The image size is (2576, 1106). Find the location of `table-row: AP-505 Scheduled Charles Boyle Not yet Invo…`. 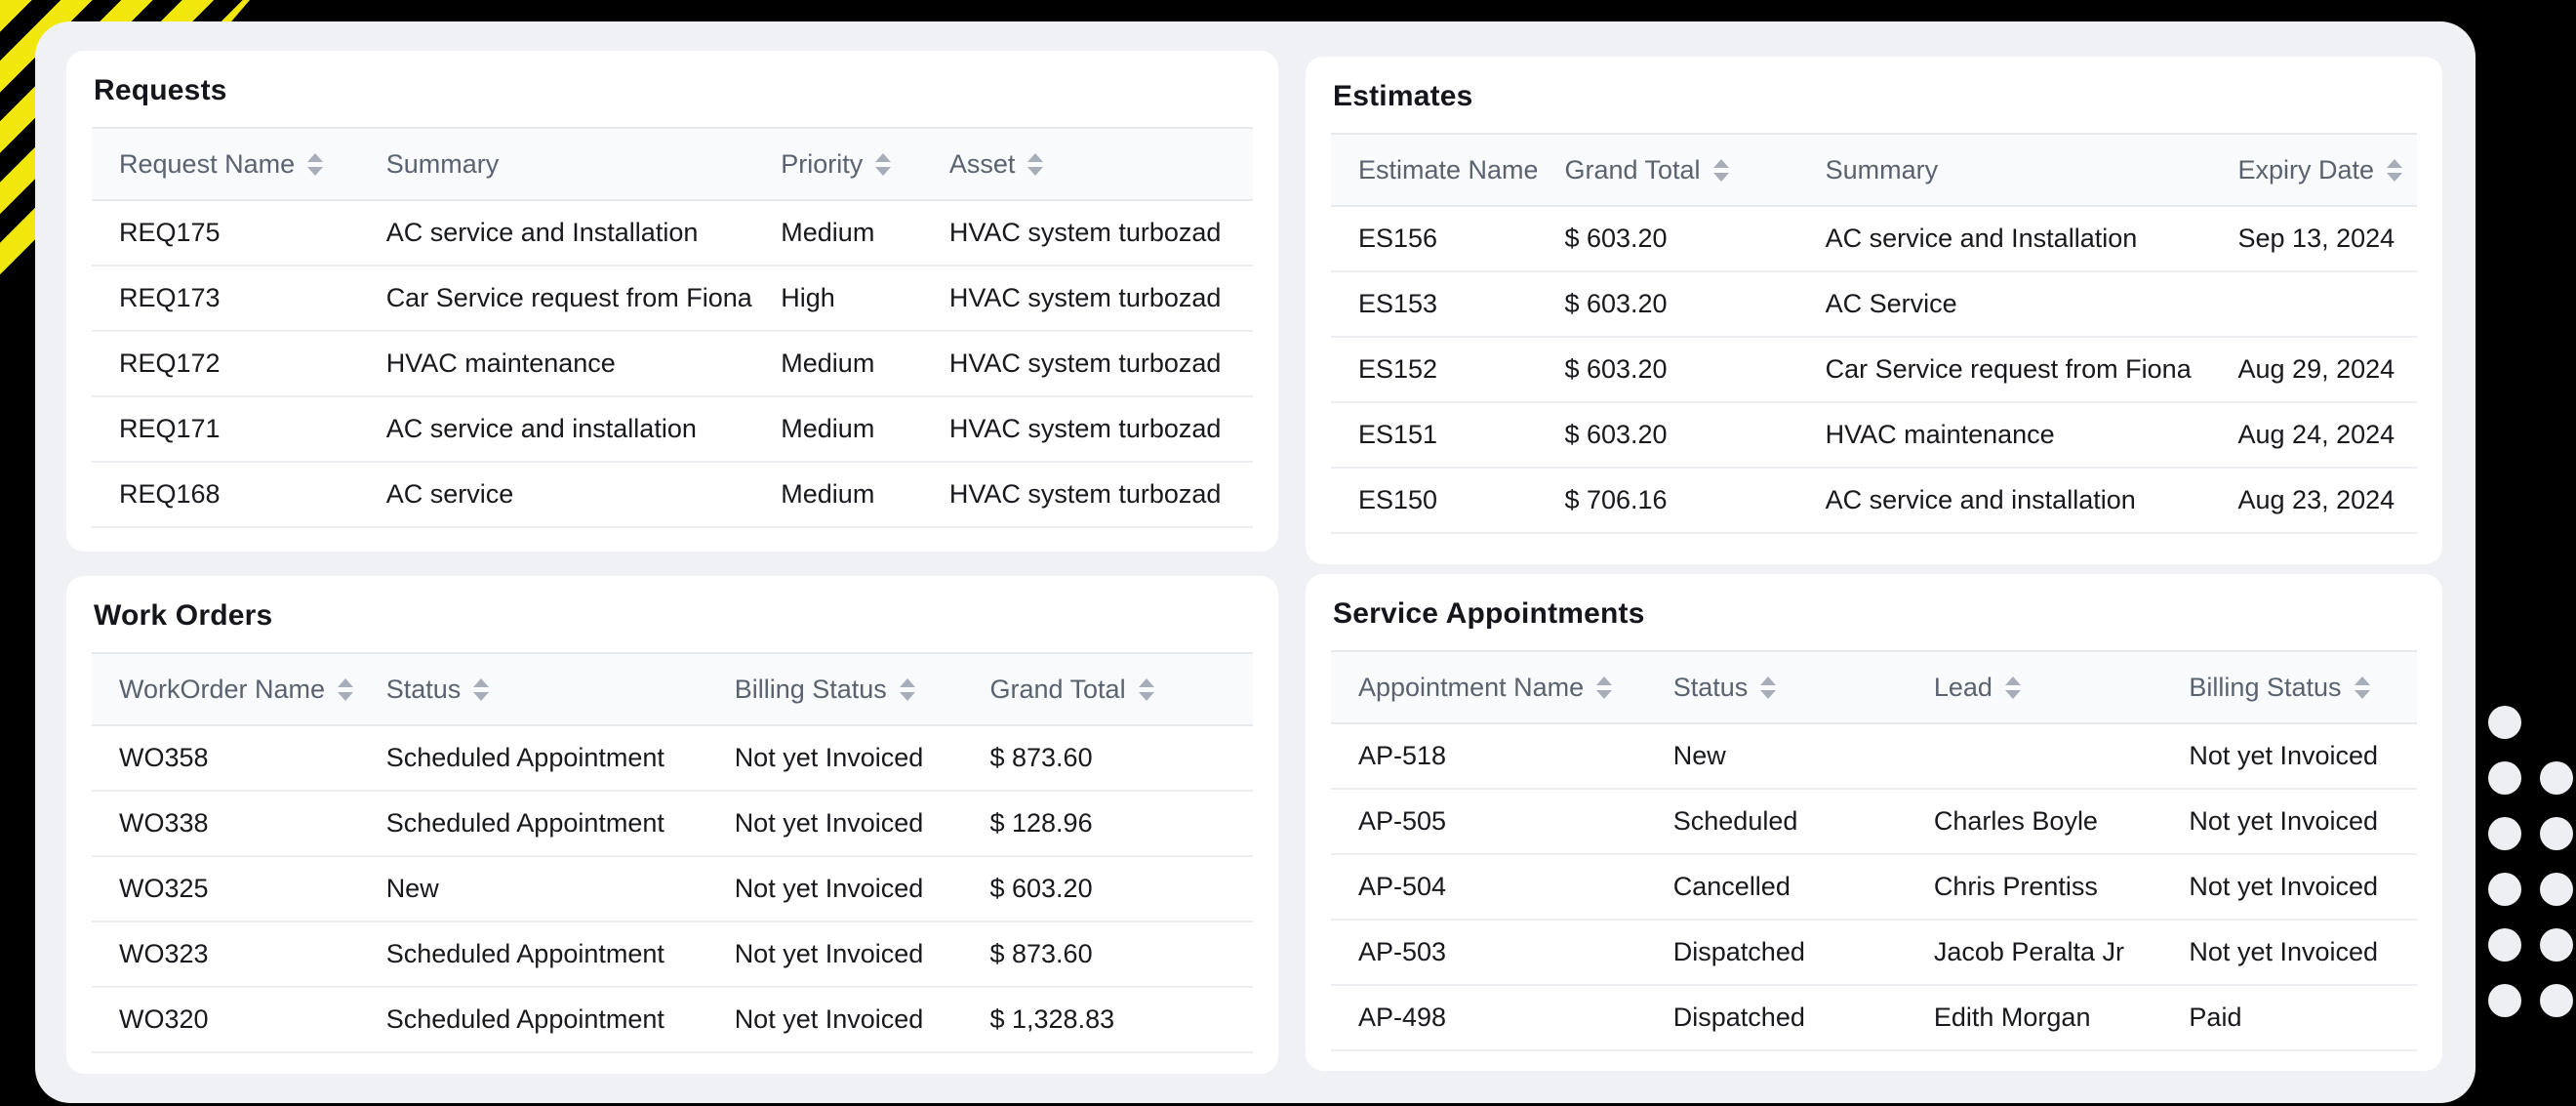

table-row: AP-505 Scheduled Charles Boyle Not yet Invo… is located at coordinates (1874, 822).